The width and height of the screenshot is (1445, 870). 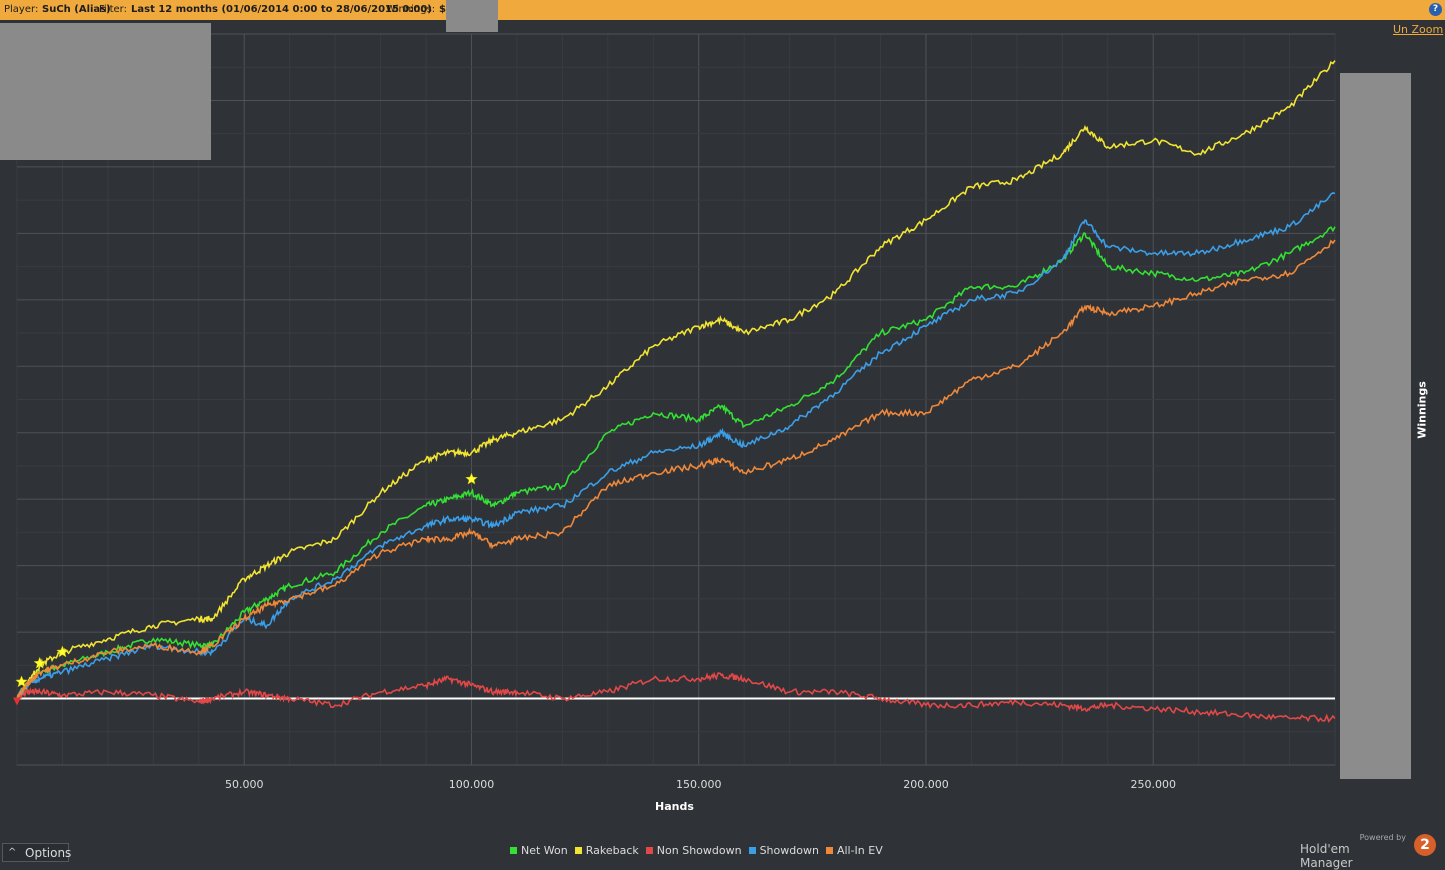 What do you see at coordinates (1326, 856) in the screenshot?
I see `brand-name: Hold'em Manager` at bounding box center [1326, 856].